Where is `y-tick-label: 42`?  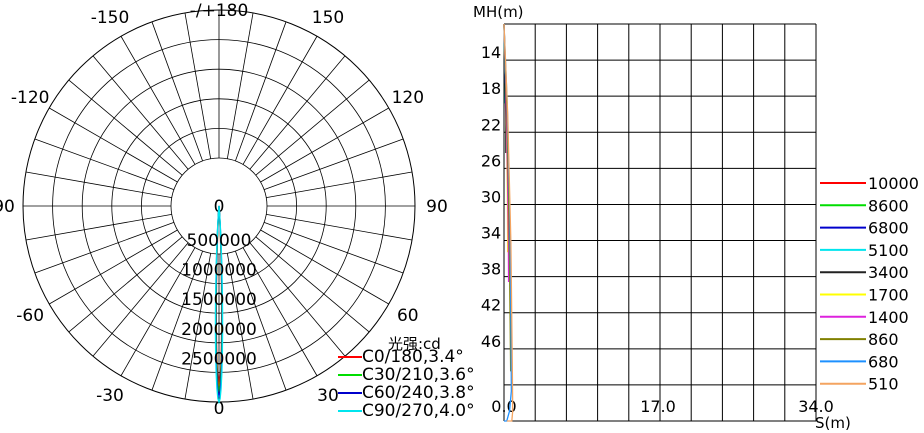
y-tick-label: 42 is located at coordinates (491, 305).